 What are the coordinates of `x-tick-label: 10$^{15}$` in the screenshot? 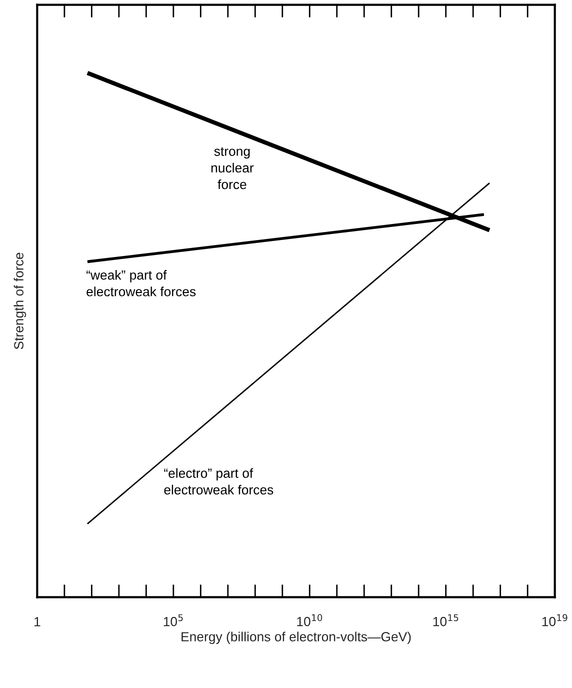 It's located at (445, 620).